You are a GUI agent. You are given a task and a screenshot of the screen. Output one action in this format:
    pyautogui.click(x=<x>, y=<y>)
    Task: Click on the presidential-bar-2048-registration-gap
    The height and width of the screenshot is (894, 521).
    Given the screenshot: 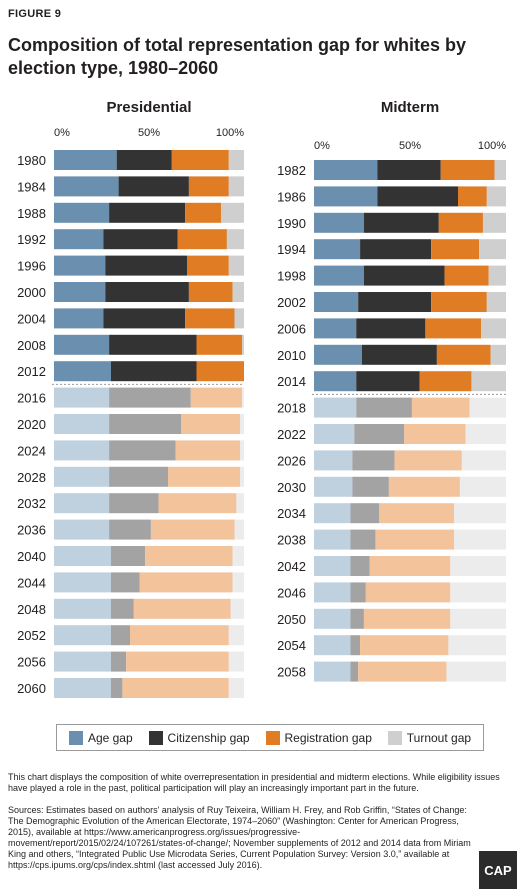 What is the action you would take?
    pyautogui.click(x=182, y=608)
    